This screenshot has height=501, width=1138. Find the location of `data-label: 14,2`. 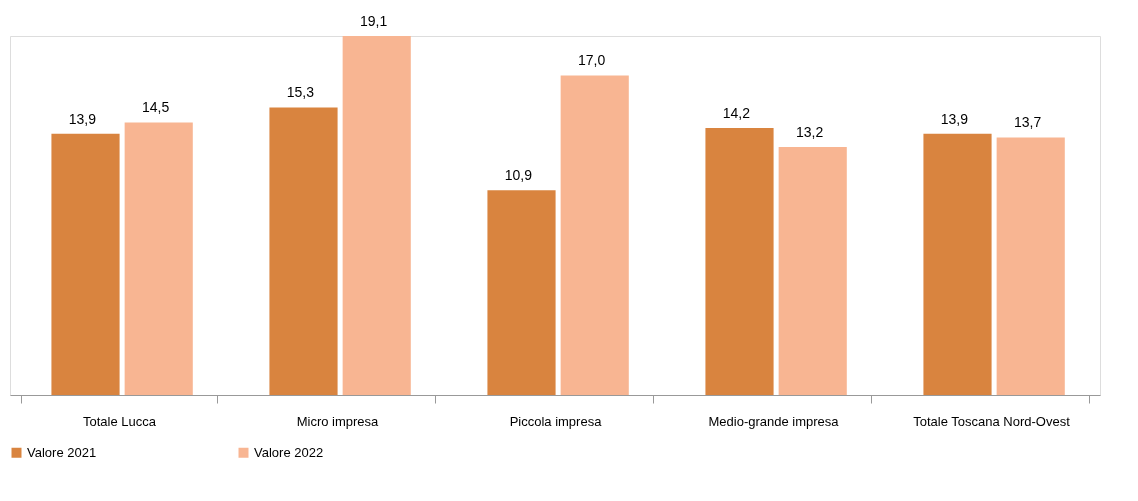

data-label: 14,2 is located at coordinates (736, 113).